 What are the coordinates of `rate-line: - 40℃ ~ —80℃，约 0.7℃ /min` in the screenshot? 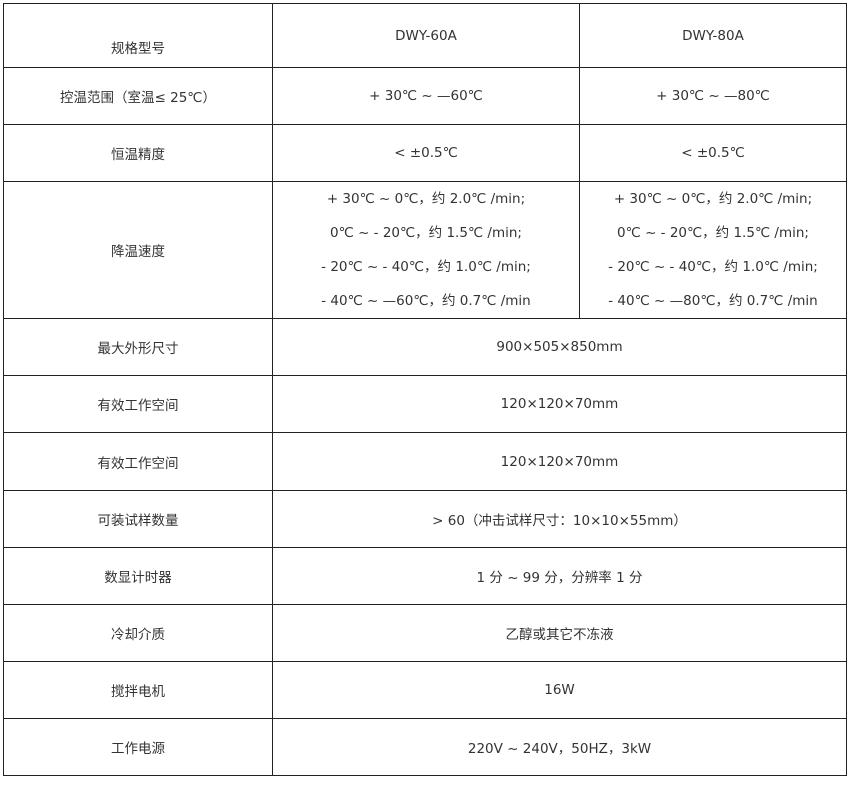 It's located at (713, 301).